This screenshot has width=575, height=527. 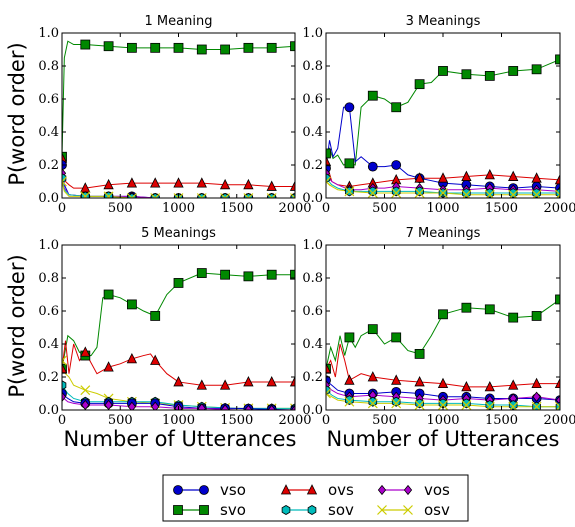 What do you see at coordinates (312, 33) in the screenshot?
I see `y-tick-label: 1.0` at bounding box center [312, 33].